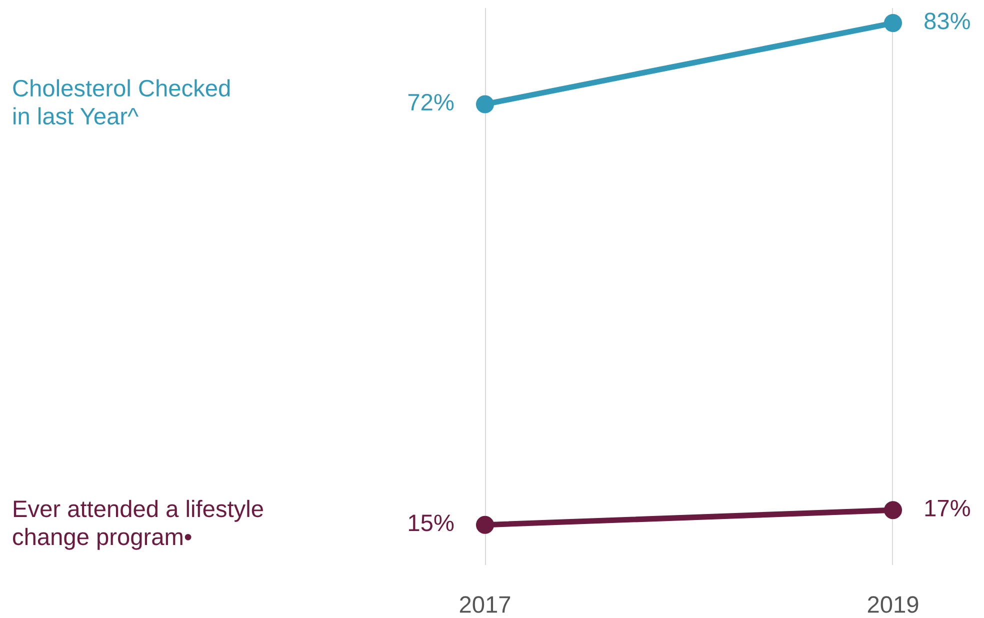 The width and height of the screenshot is (984, 618). I want to click on x-tick-label: 2017, so click(485, 604).